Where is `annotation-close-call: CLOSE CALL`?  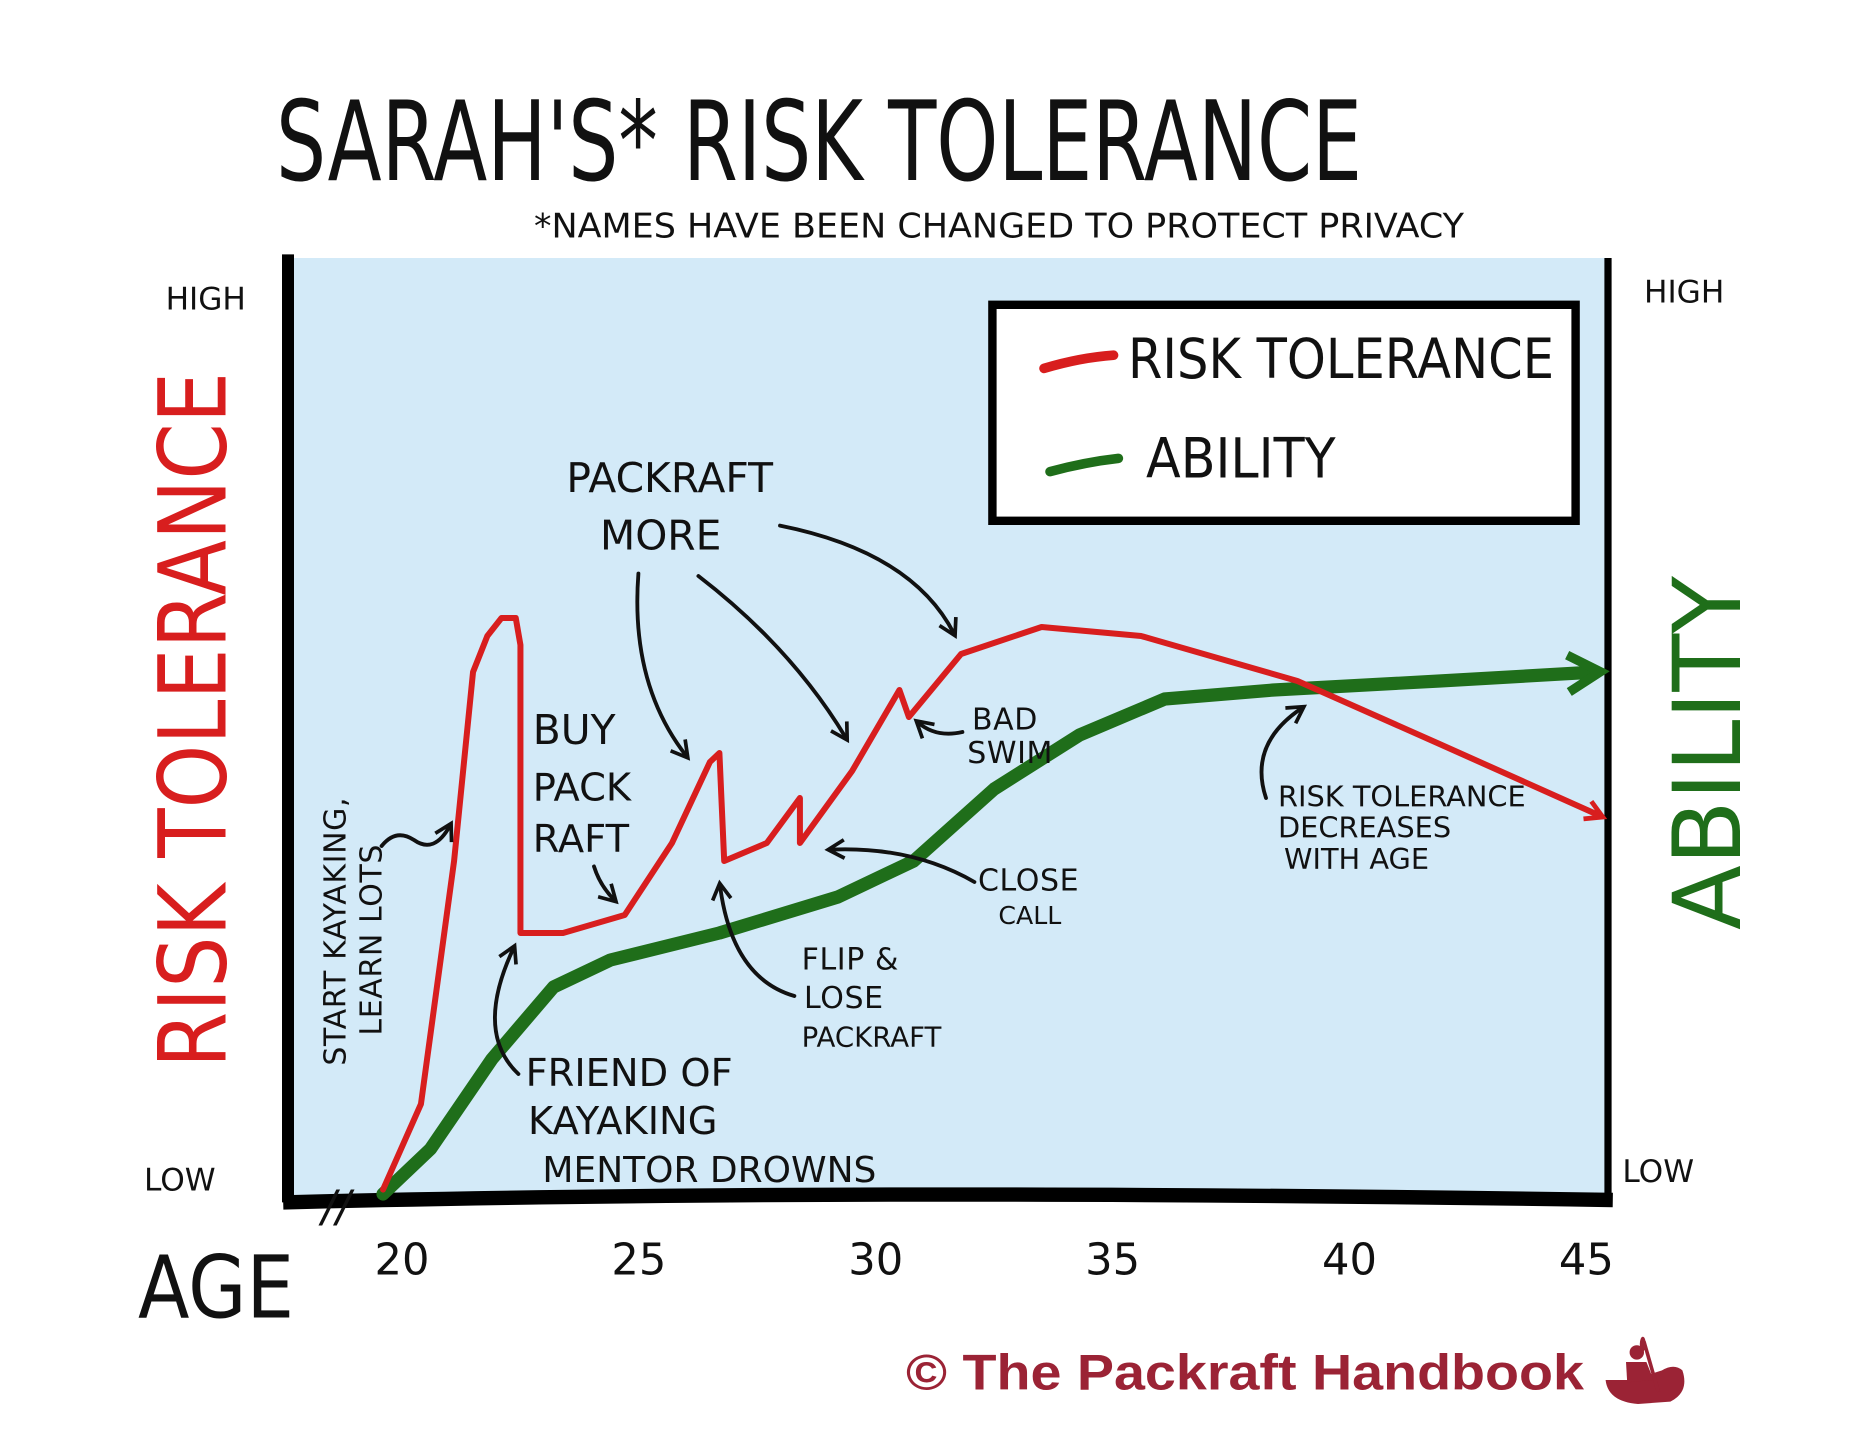
annotation-close-call: CLOSE CALL is located at coordinates (1028, 896).